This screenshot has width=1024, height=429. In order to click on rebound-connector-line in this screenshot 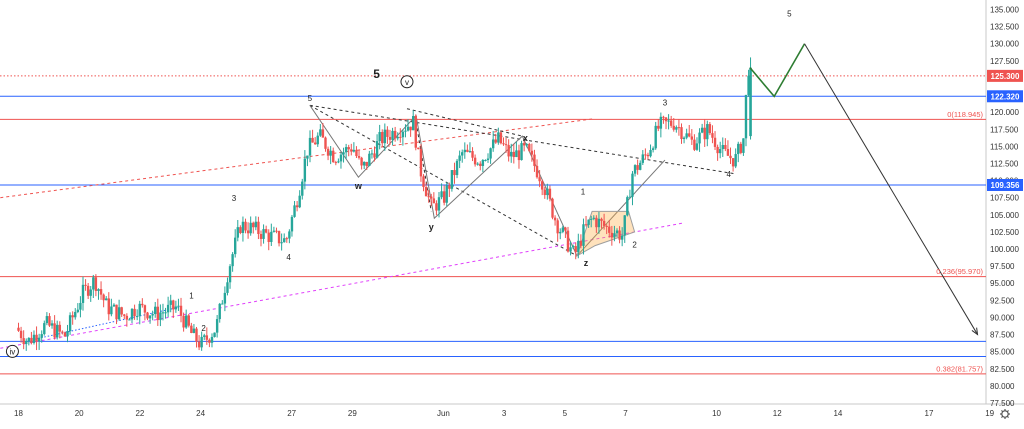, I will do `click(621, 208)`.